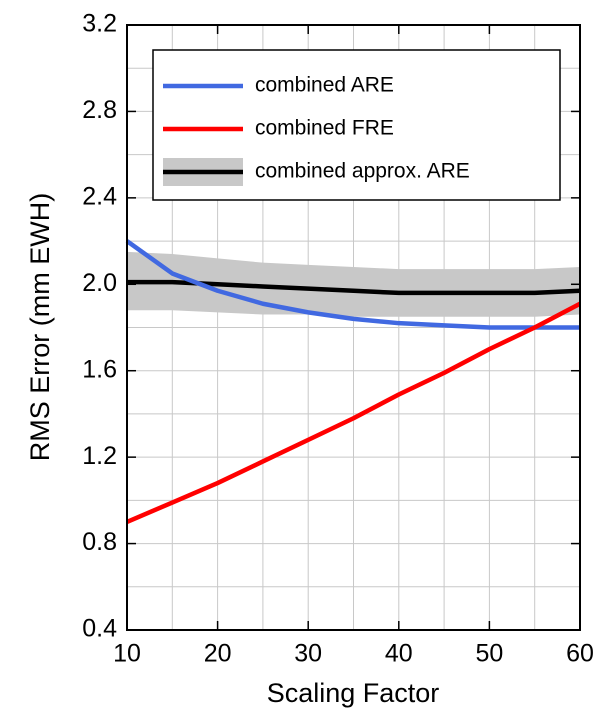 This screenshot has height=718, width=610. Describe the element at coordinates (324, 85) in the screenshot. I see `legend-label: combined ARE` at that location.